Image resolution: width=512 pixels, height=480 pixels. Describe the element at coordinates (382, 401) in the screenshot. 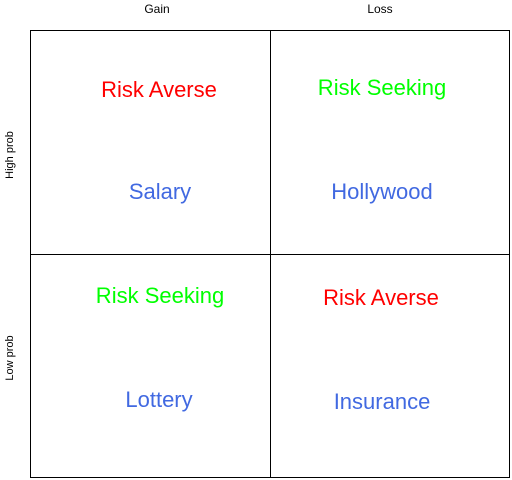

I see `cell-loss-low-example: Insurance` at that location.